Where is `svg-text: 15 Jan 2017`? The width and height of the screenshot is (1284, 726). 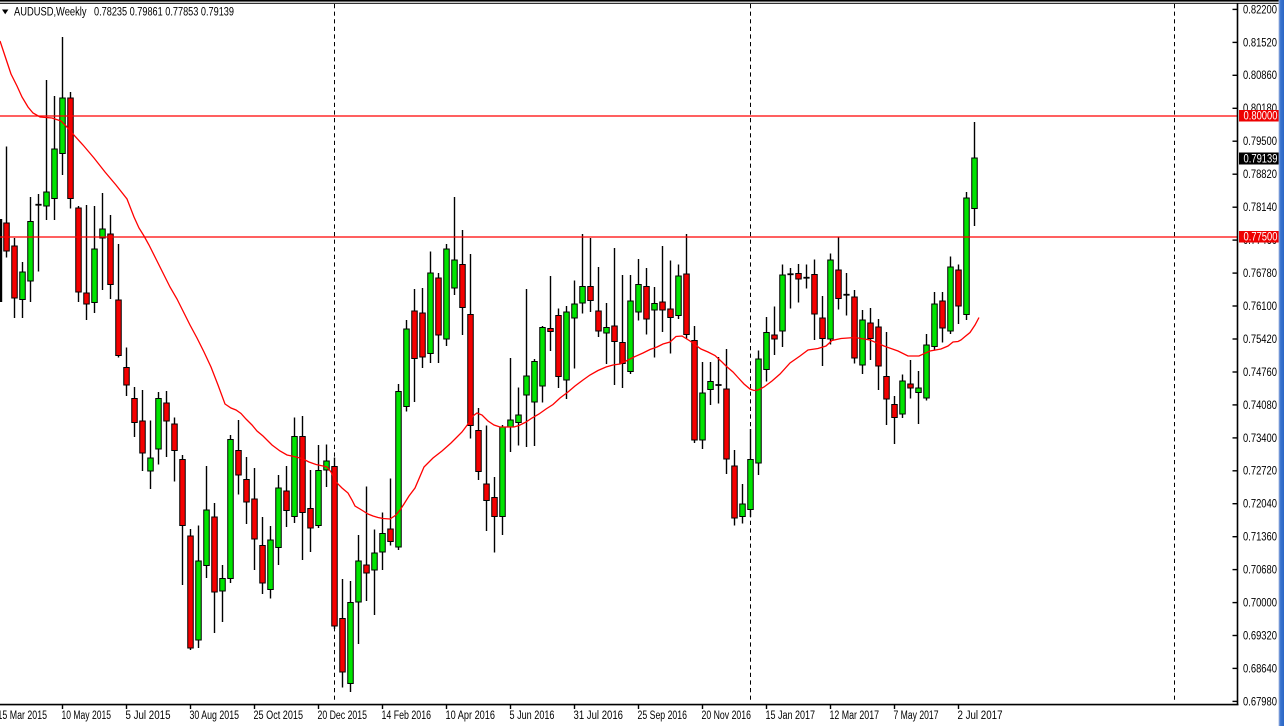 svg-text: 15 Jan 2017 is located at coordinates (791, 716).